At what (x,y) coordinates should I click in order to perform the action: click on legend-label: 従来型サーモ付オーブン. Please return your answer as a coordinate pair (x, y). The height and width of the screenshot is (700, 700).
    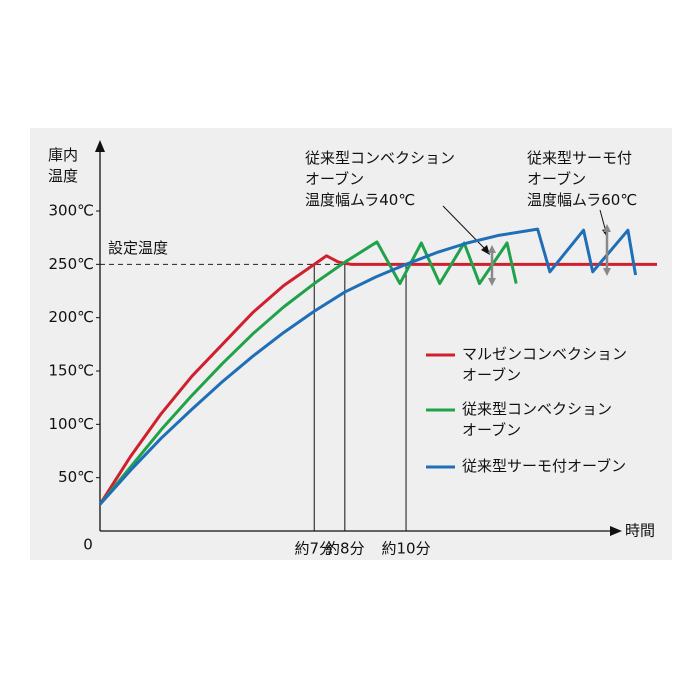
    Looking at the image, I should click on (544, 466).